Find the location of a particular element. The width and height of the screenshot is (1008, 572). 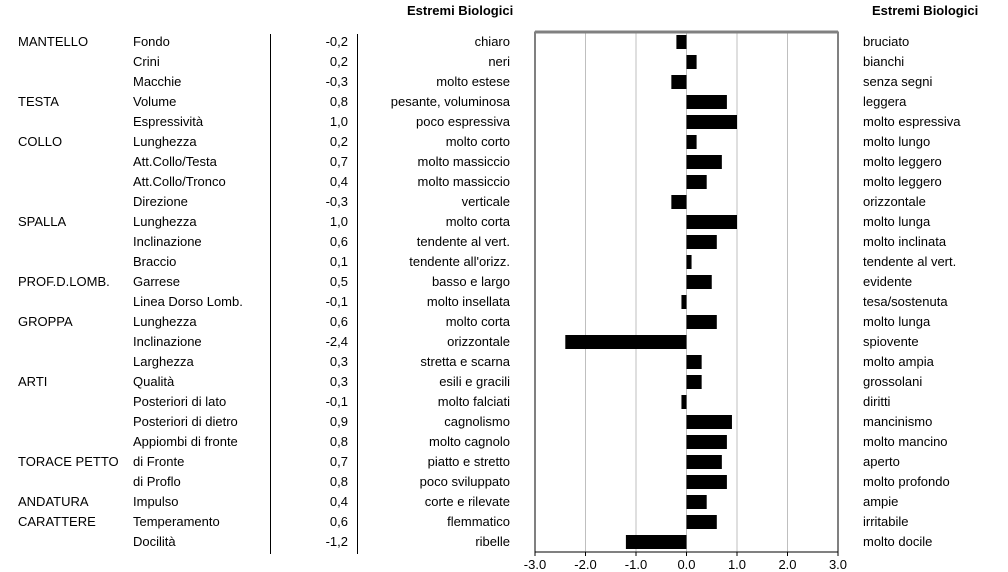

group-label: MANTELLO is located at coordinates (53, 41).